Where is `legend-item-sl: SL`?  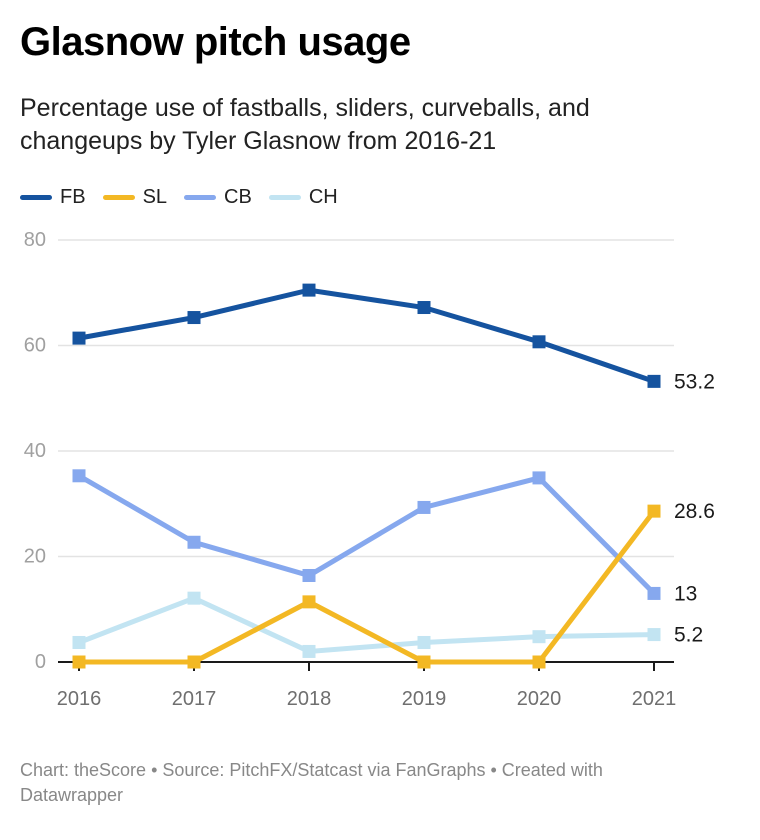 legend-item-sl: SL is located at coordinates (135, 197).